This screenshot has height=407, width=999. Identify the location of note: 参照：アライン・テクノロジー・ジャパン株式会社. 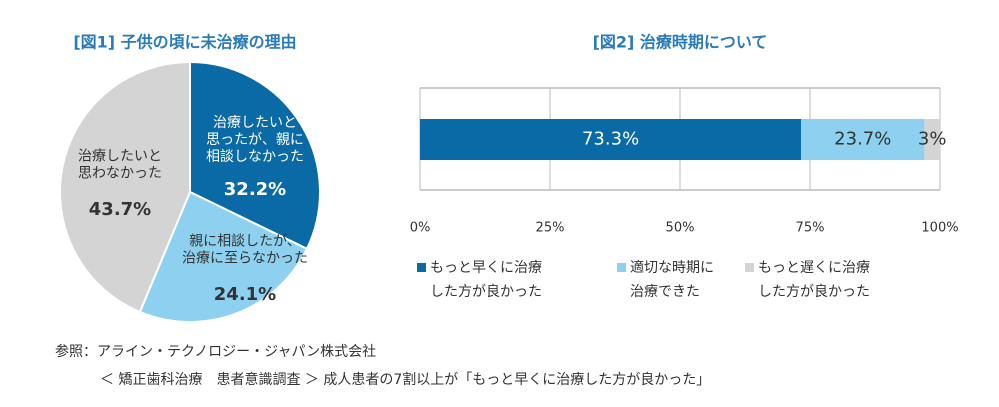
(215, 351).